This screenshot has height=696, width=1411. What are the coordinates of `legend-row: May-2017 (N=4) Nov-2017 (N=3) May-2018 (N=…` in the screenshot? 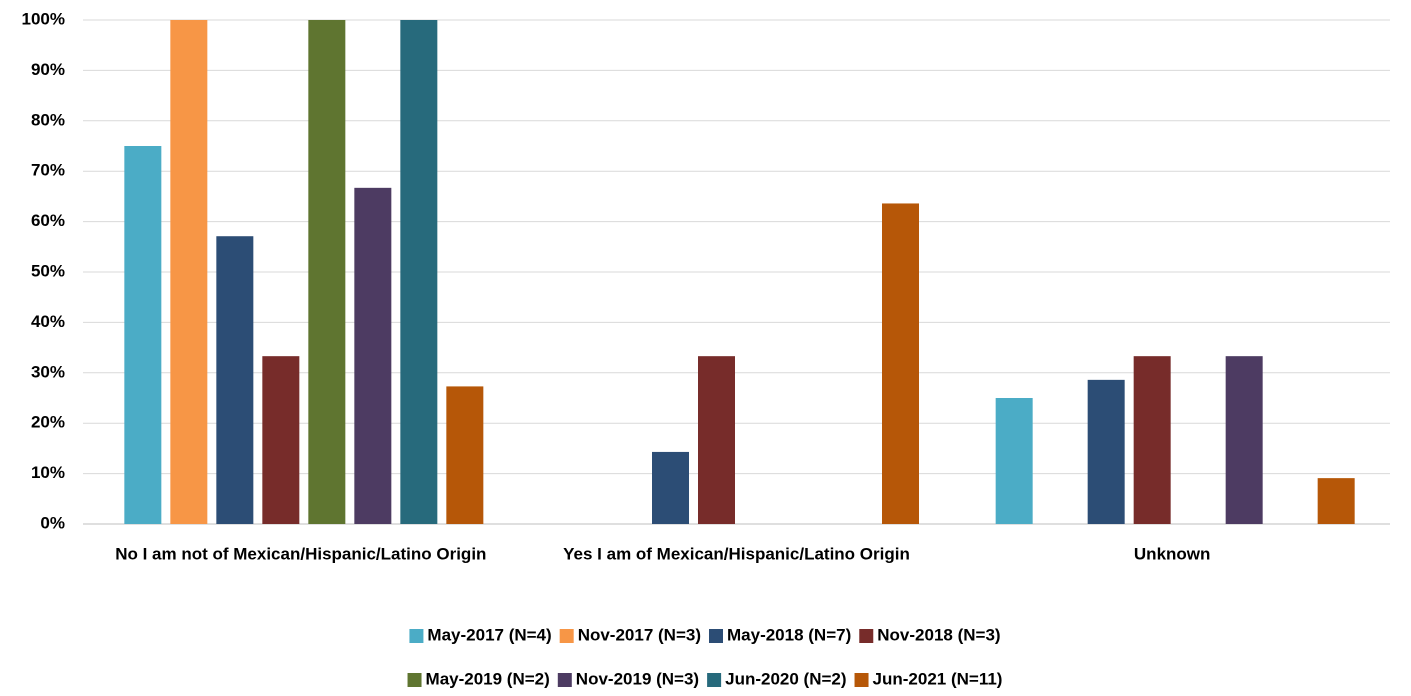 It's located at (705, 634).